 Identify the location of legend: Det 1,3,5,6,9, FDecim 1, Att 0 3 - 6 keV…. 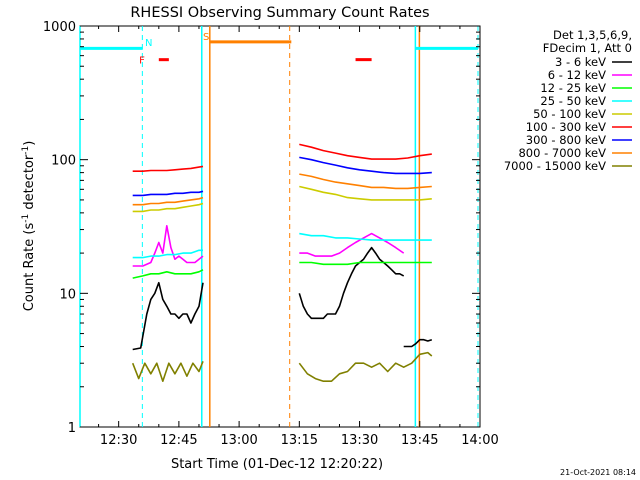
(568, 100).